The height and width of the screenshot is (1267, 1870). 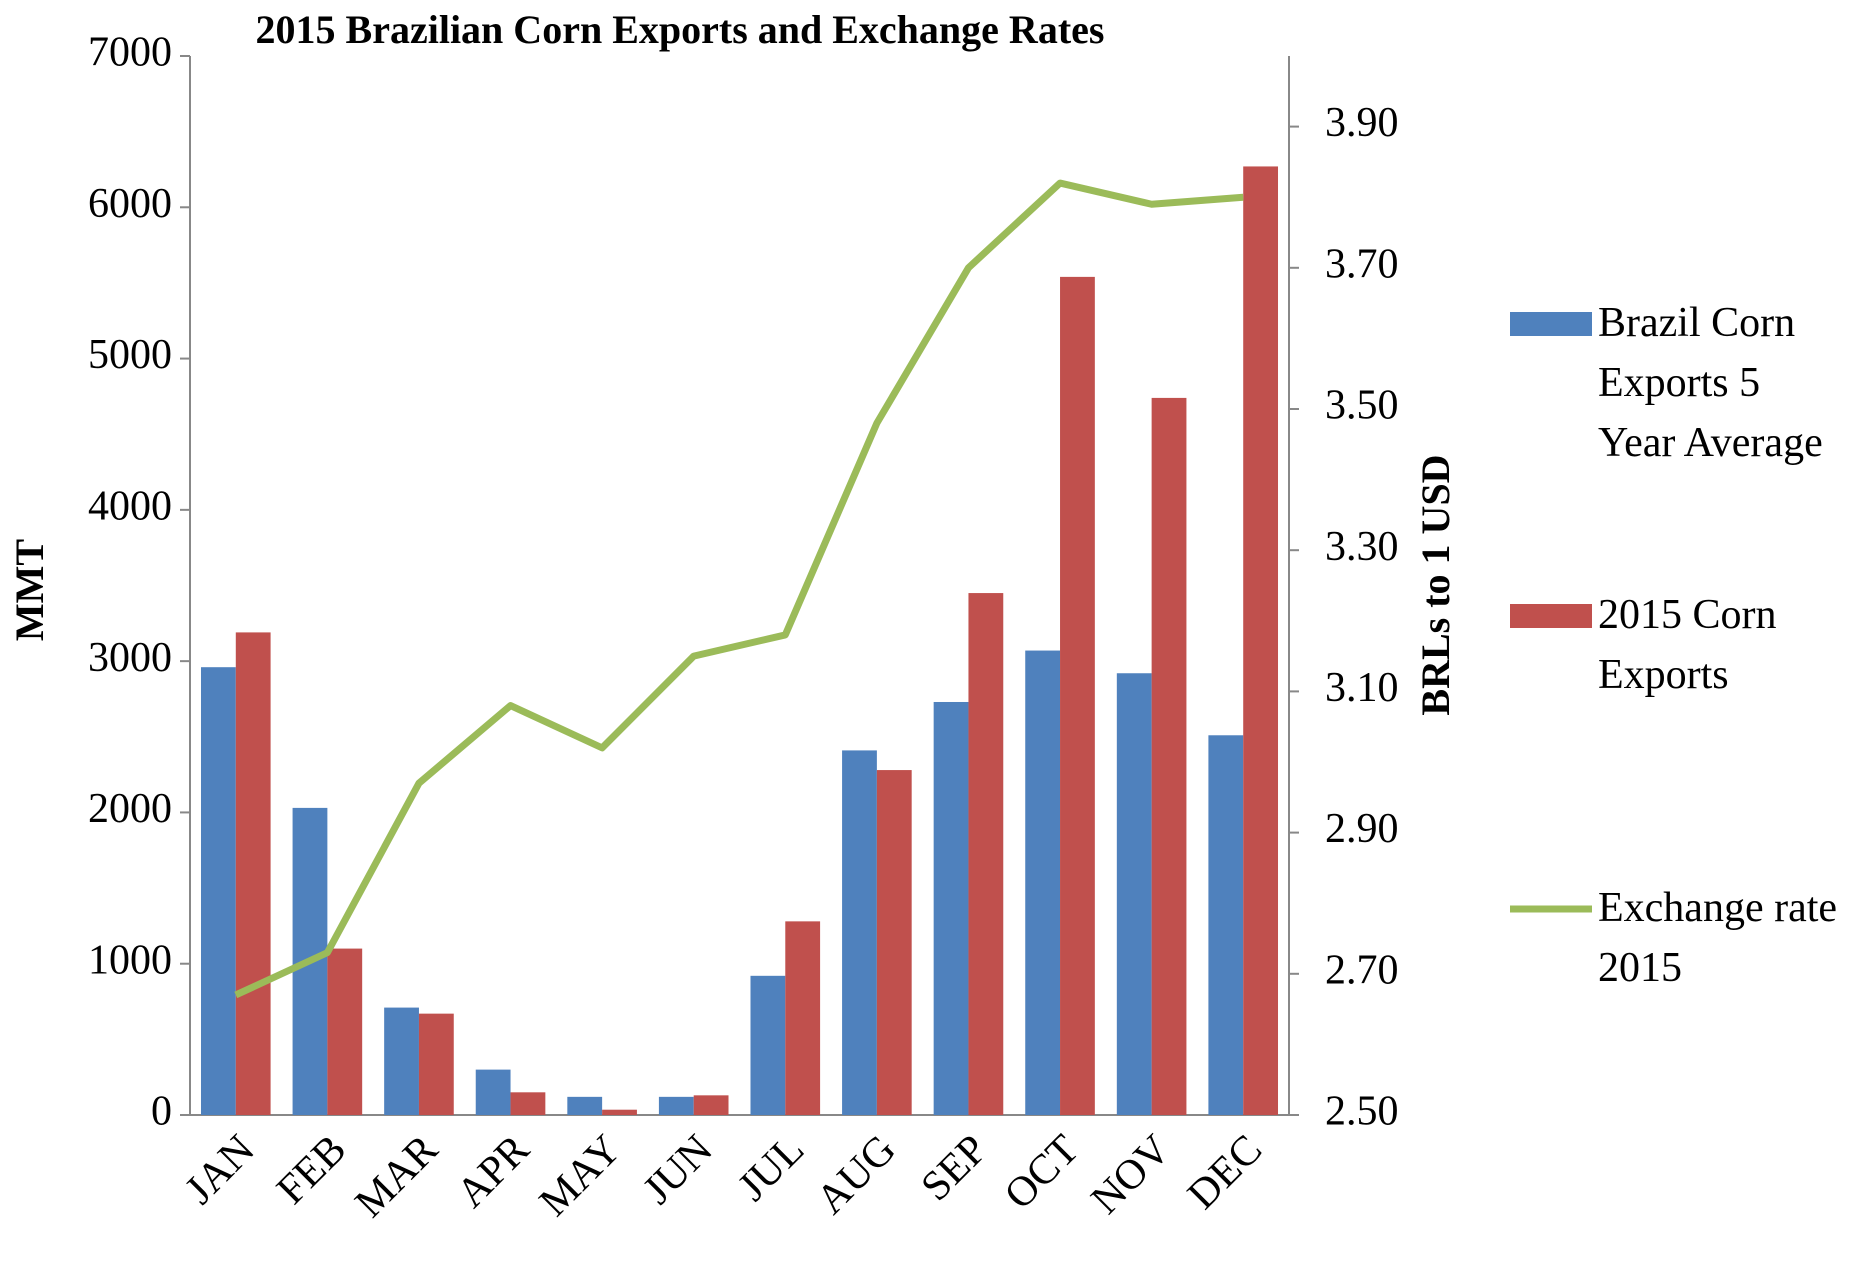 What do you see at coordinates (1717, 938) in the screenshot?
I see `legend-label: Exchange rate 2015` at bounding box center [1717, 938].